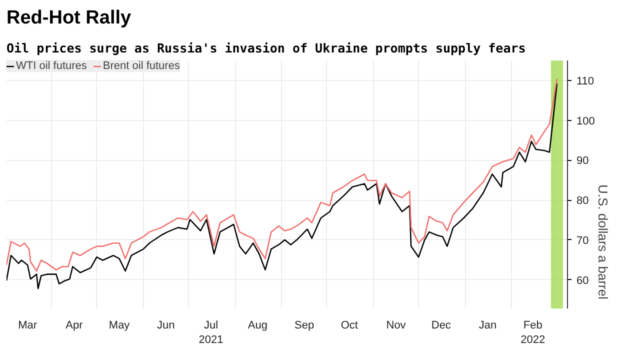 The height and width of the screenshot is (348, 620). Describe the element at coordinates (266, 48) in the screenshot. I see `chart-subtitle: Oil prices surge as Russia's invasion of Ukraine prompts supply fears` at that location.